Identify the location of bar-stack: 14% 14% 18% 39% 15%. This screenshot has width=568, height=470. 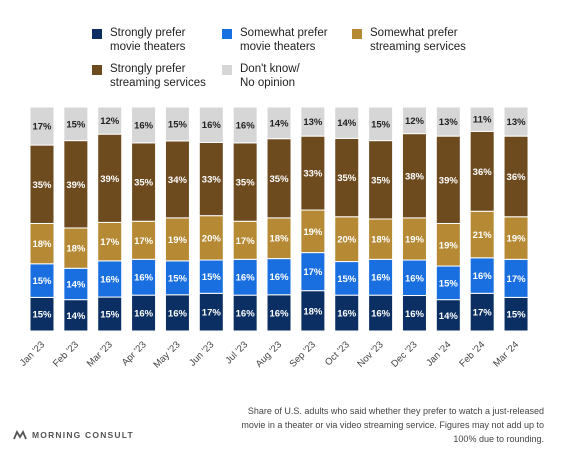
(76, 219).